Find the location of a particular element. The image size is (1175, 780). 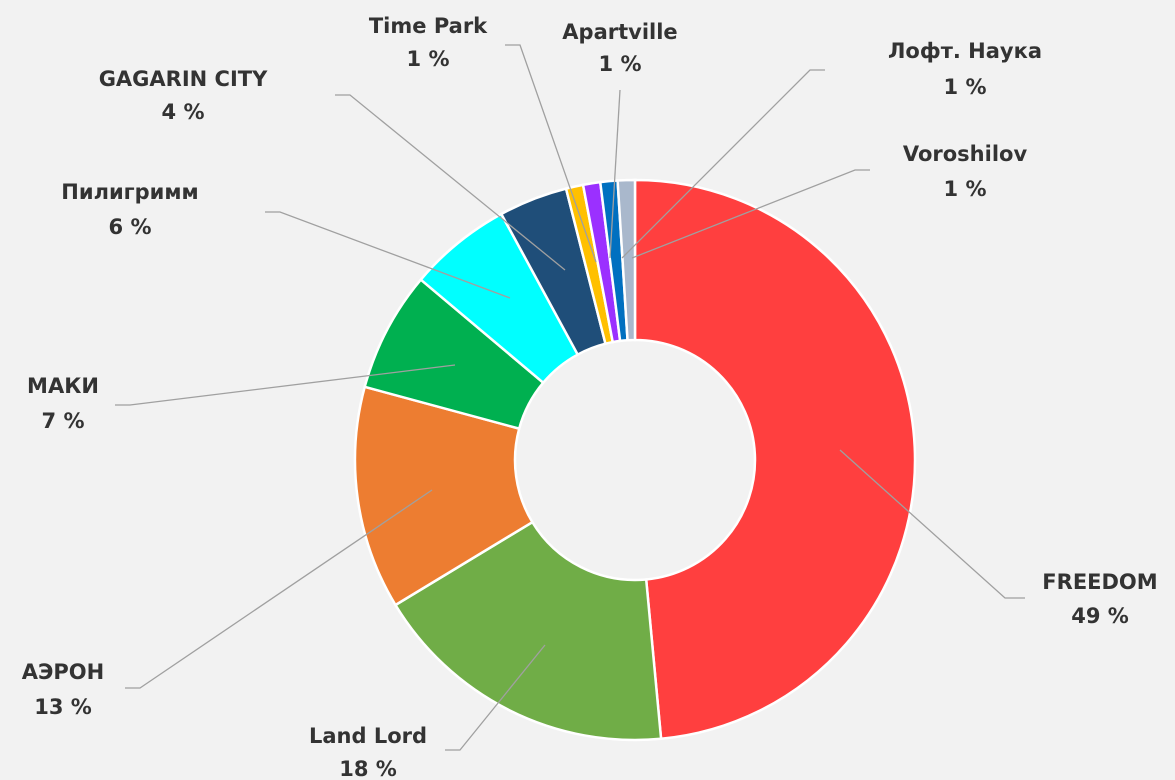

slice-label-name: Time Park is located at coordinates (428, 26).